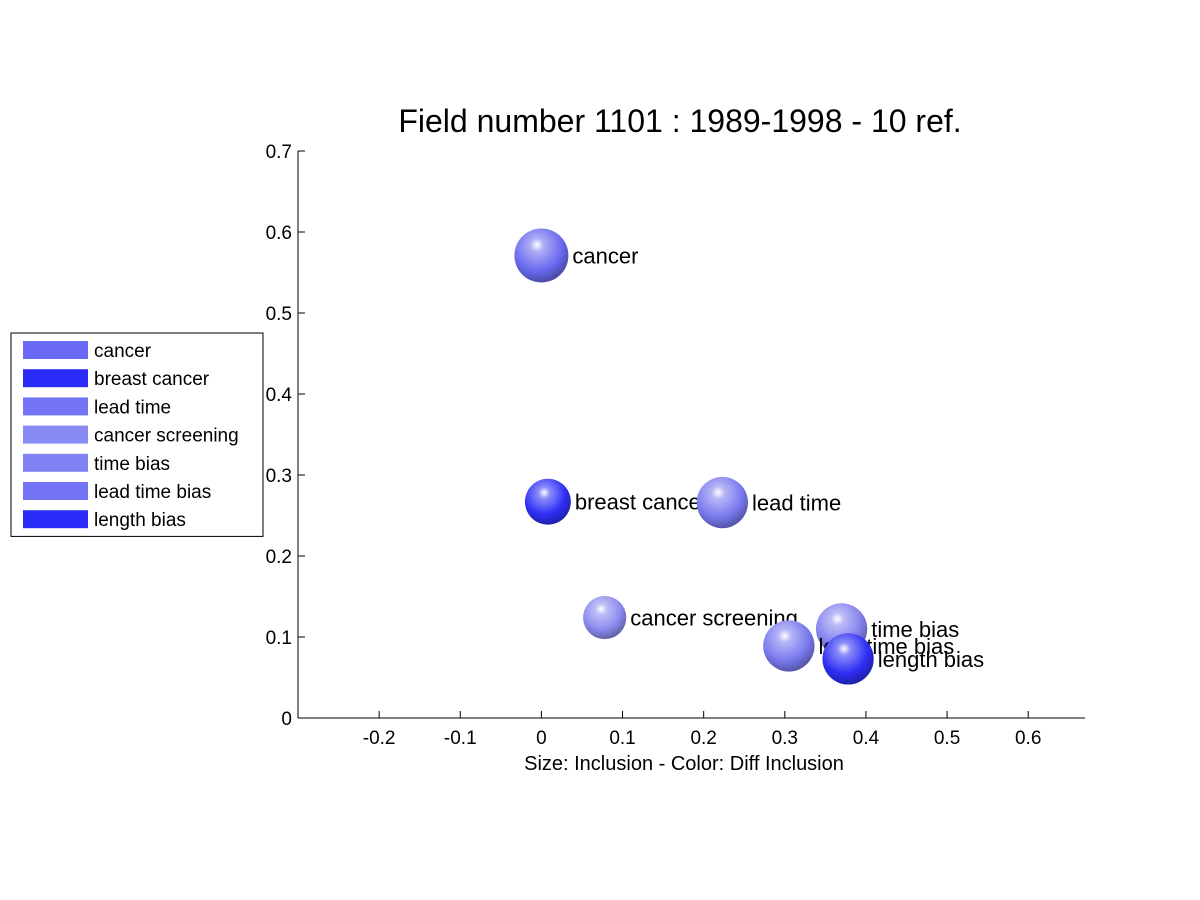 This screenshot has width=1200, height=900. Describe the element at coordinates (123, 351) in the screenshot. I see `legend-label: cancer` at that location.